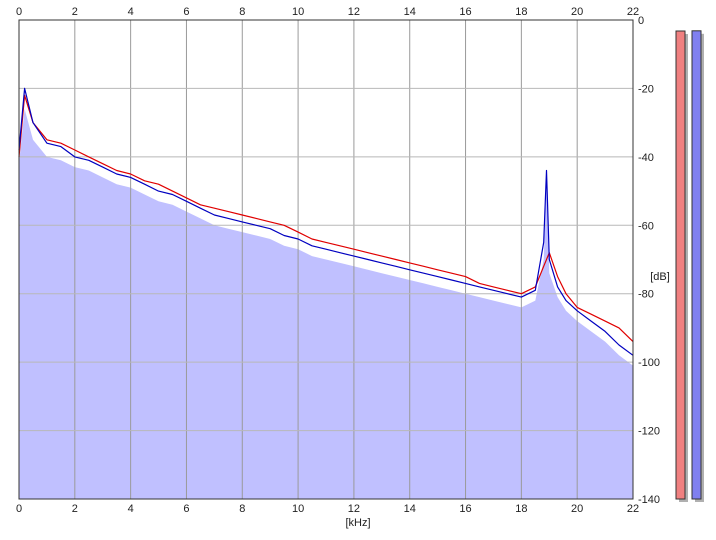 The image size is (716, 540). I want to click on x-tick-label-top: 22, so click(633, 12).